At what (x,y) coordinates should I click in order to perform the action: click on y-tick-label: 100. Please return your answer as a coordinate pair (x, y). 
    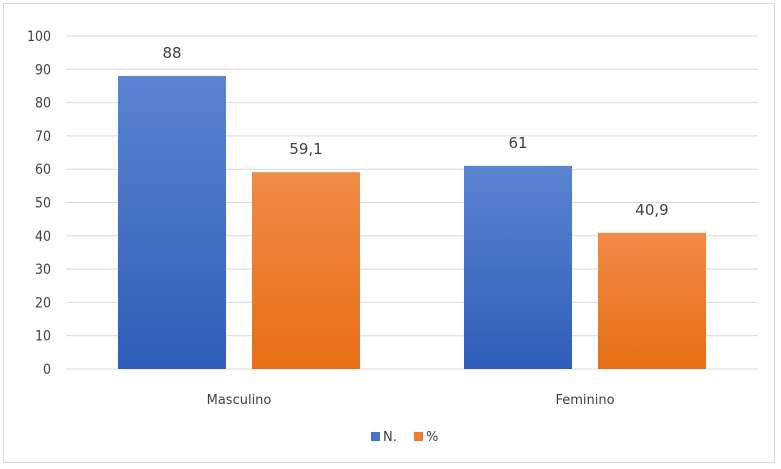
    Looking at the image, I should click on (39, 37).